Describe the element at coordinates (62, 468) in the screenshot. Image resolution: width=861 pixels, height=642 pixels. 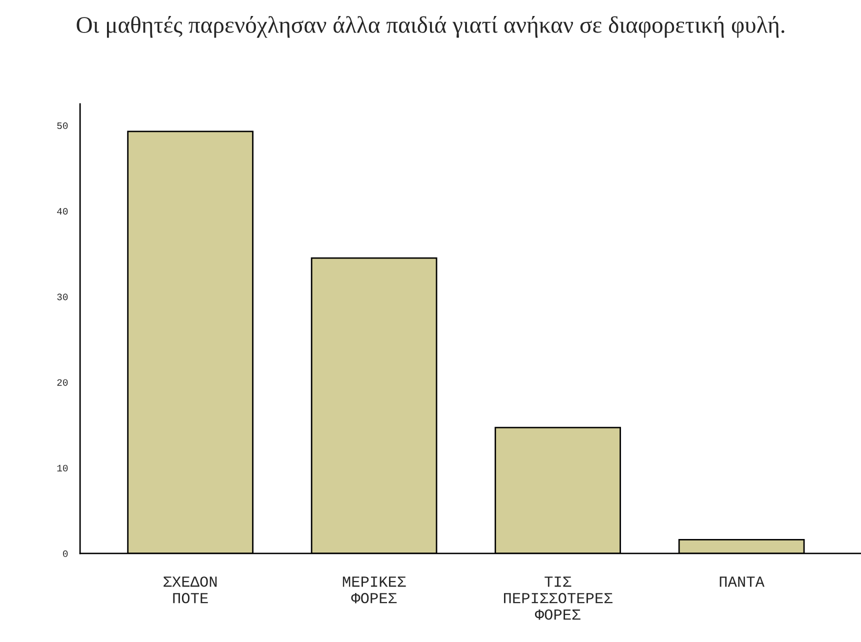
I see `y-tick-label: 10` at that location.